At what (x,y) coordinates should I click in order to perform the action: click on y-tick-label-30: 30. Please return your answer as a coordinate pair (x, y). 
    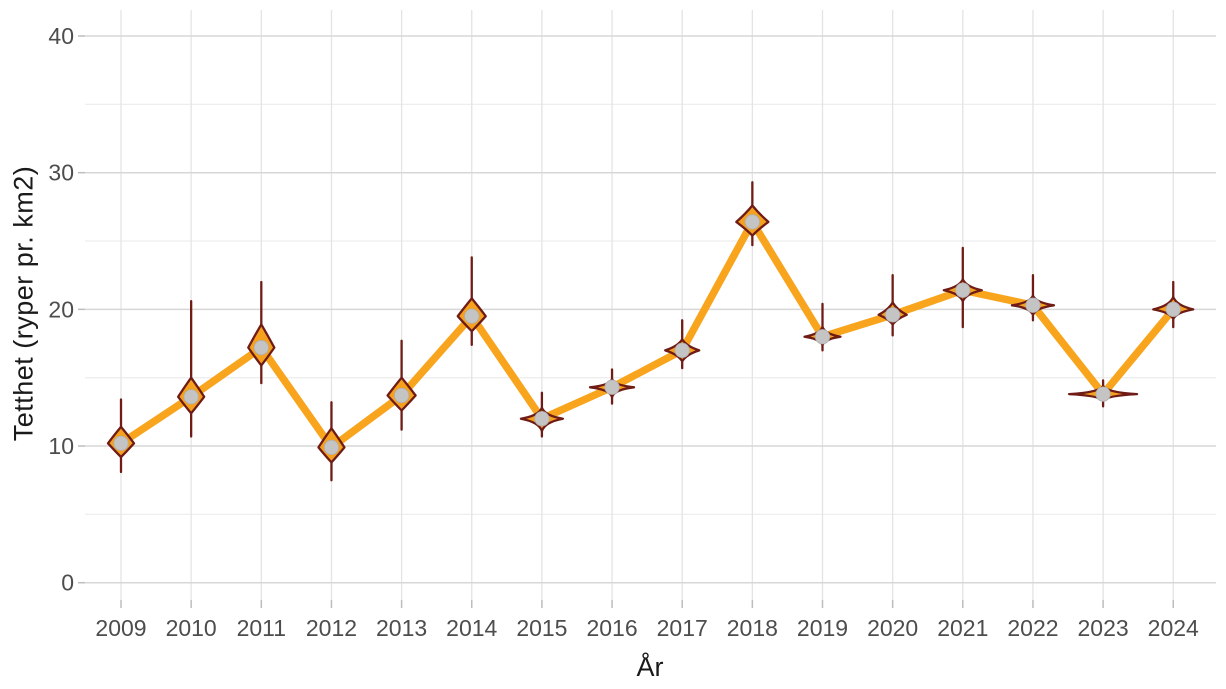
    Looking at the image, I should click on (61, 173).